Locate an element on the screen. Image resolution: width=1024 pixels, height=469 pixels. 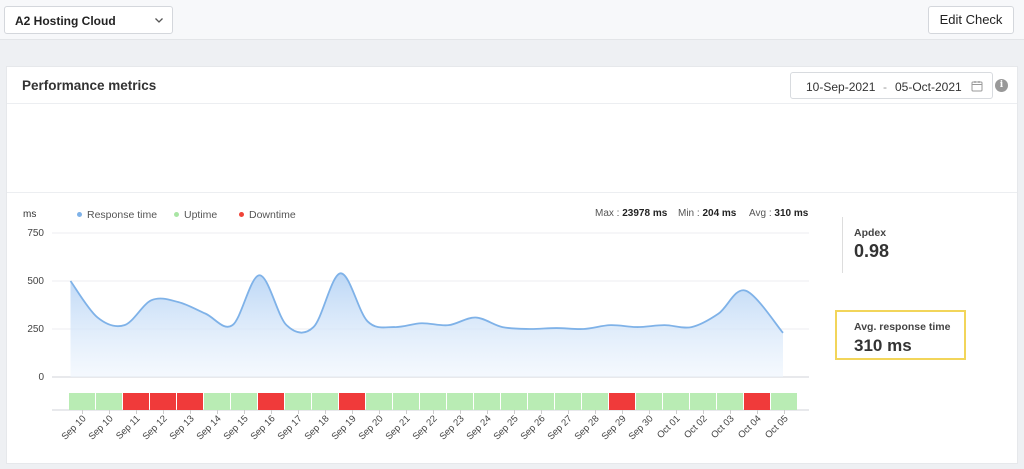
legend-label: Uptime is located at coordinates (201, 215).